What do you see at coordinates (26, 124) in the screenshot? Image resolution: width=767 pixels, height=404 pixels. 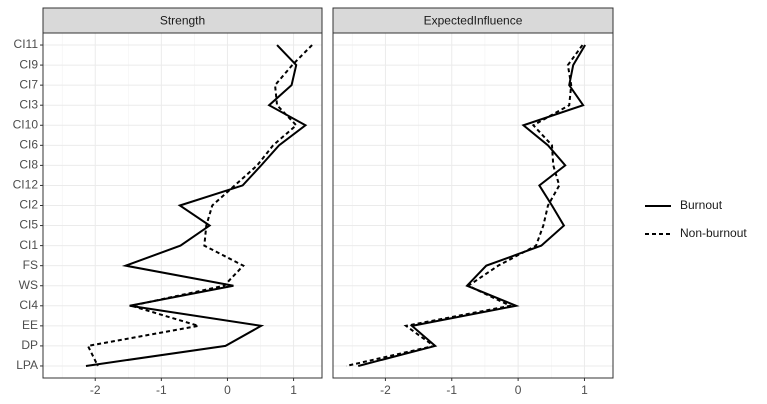 I see `y-tick-label: CI10` at bounding box center [26, 124].